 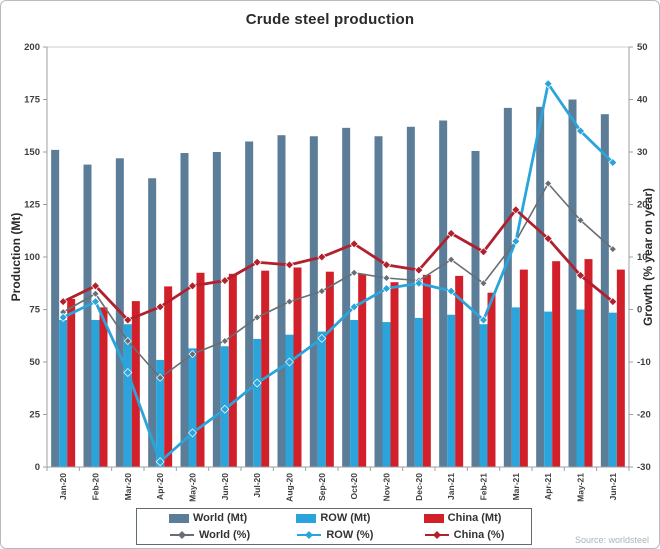 What do you see at coordinates (32, 152) in the screenshot?
I see `left-axis-tick-label: 150` at bounding box center [32, 152].